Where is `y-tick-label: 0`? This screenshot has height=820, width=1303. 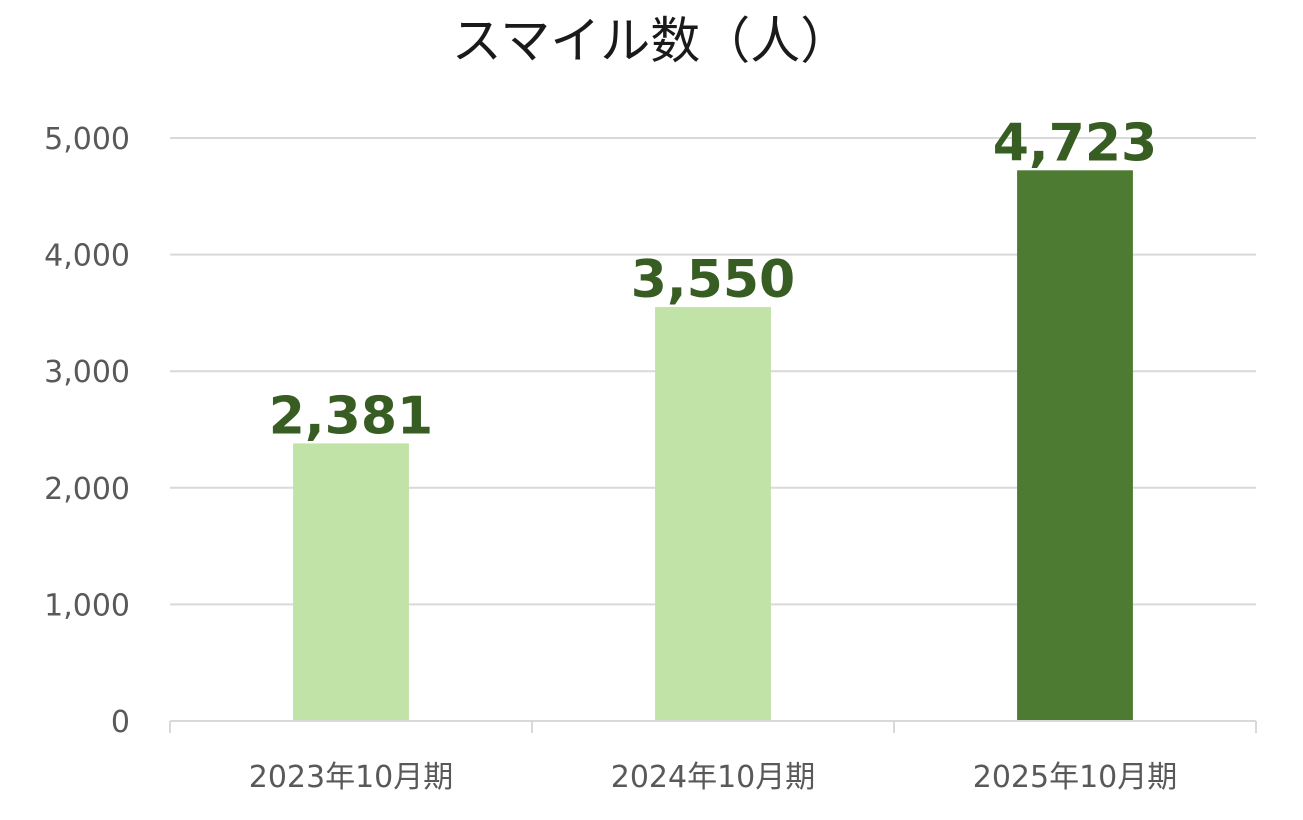 y-tick-label: 0 is located at coordinates (120, 722).